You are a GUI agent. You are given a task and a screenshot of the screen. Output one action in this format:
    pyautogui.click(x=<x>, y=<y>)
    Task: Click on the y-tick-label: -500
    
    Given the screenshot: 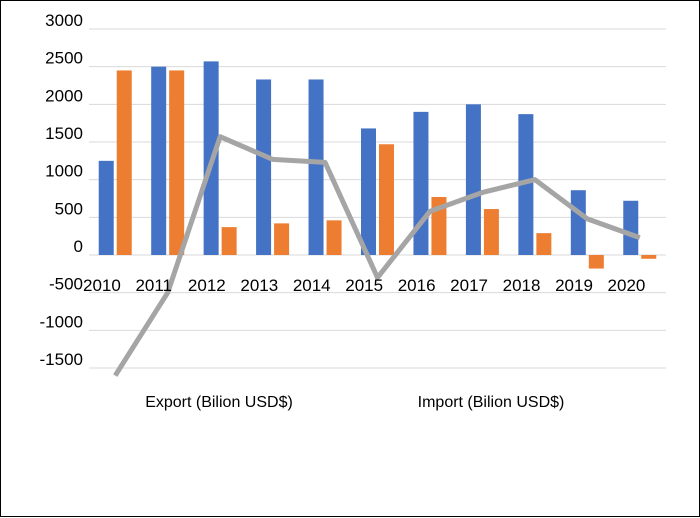 What is the action you would take?
    pyautogui.click(x=66, y=284)
    